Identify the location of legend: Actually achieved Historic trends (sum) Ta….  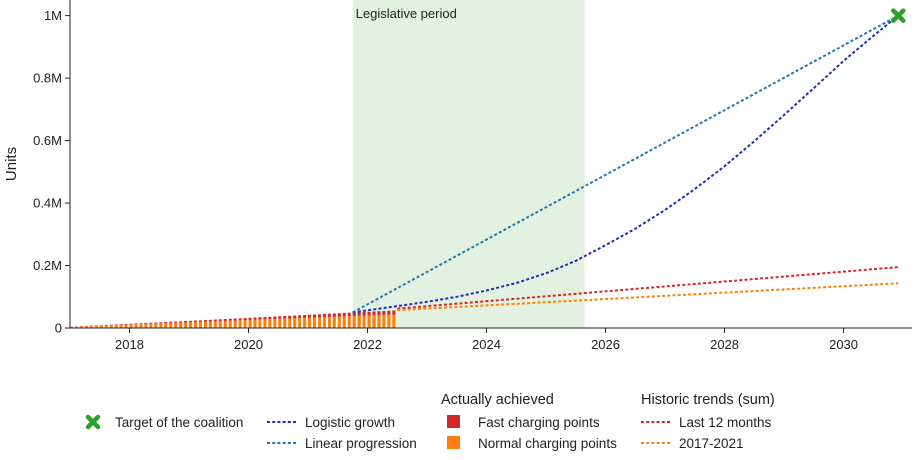
(430, 421).